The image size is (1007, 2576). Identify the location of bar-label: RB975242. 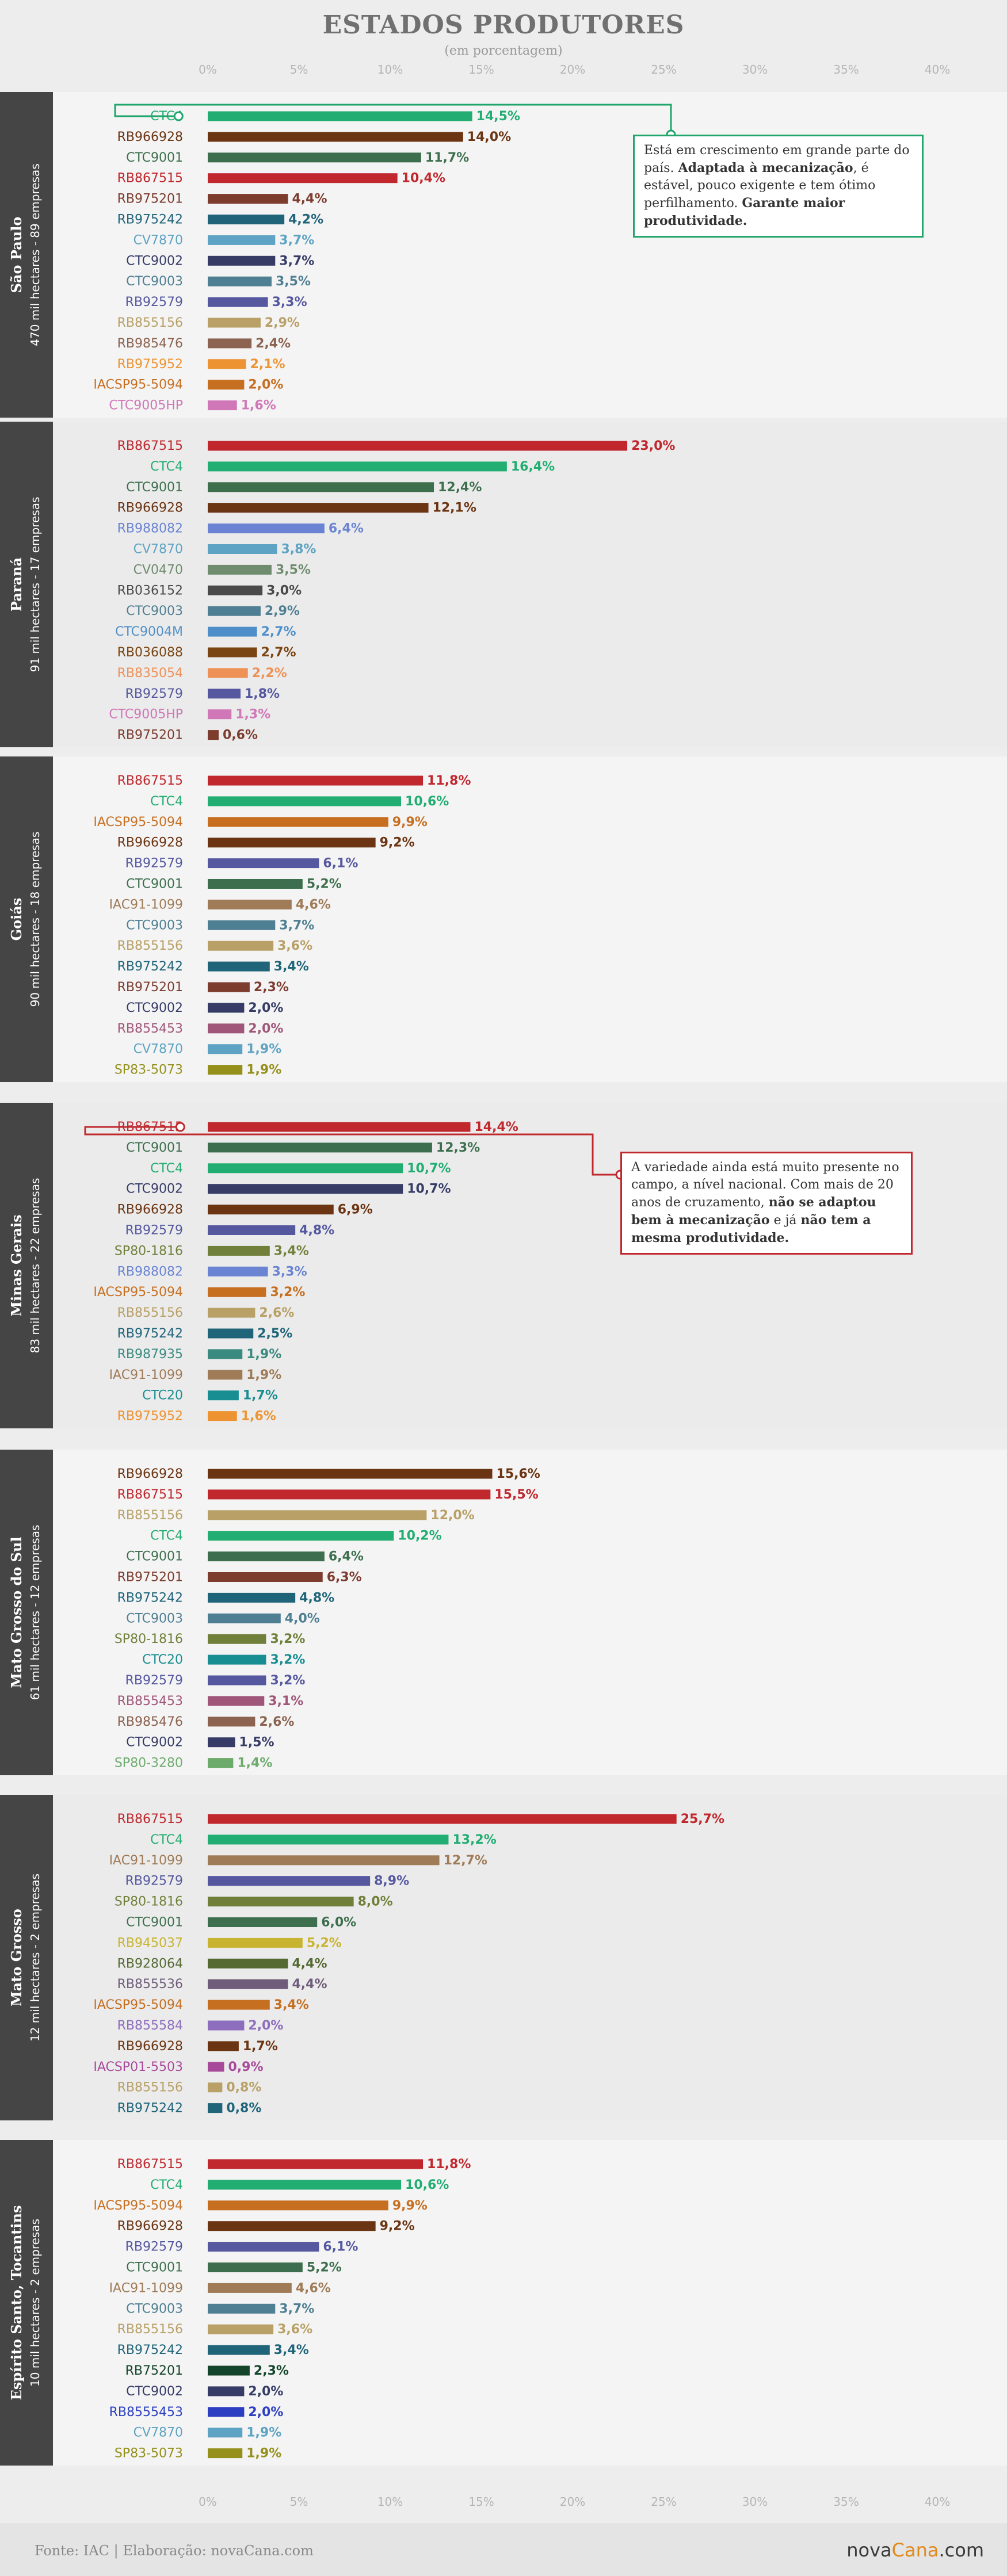
(150, 1598).